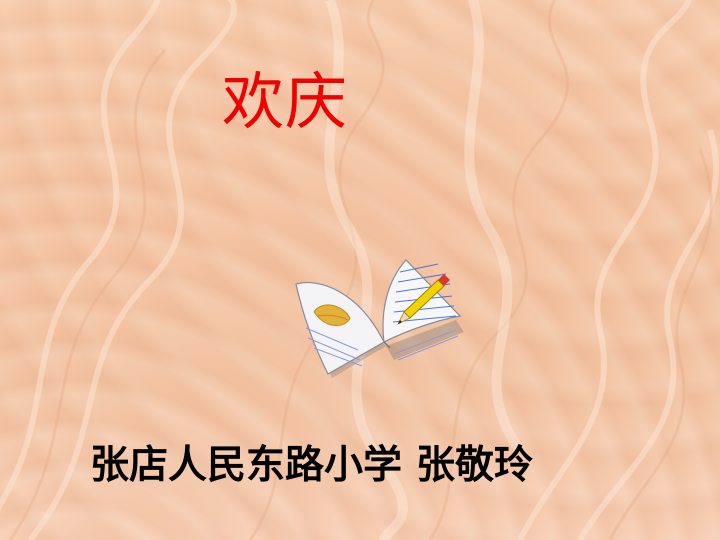 The image size is (720, 540). I want to click on school-name: 张店人民东路小学, so click(246, 465).